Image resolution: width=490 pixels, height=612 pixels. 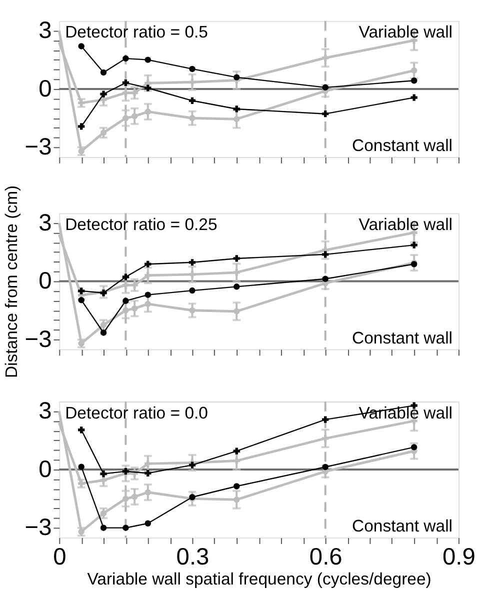 I want to click on x-tick-label: 0.9, so click(x=459, y=557).